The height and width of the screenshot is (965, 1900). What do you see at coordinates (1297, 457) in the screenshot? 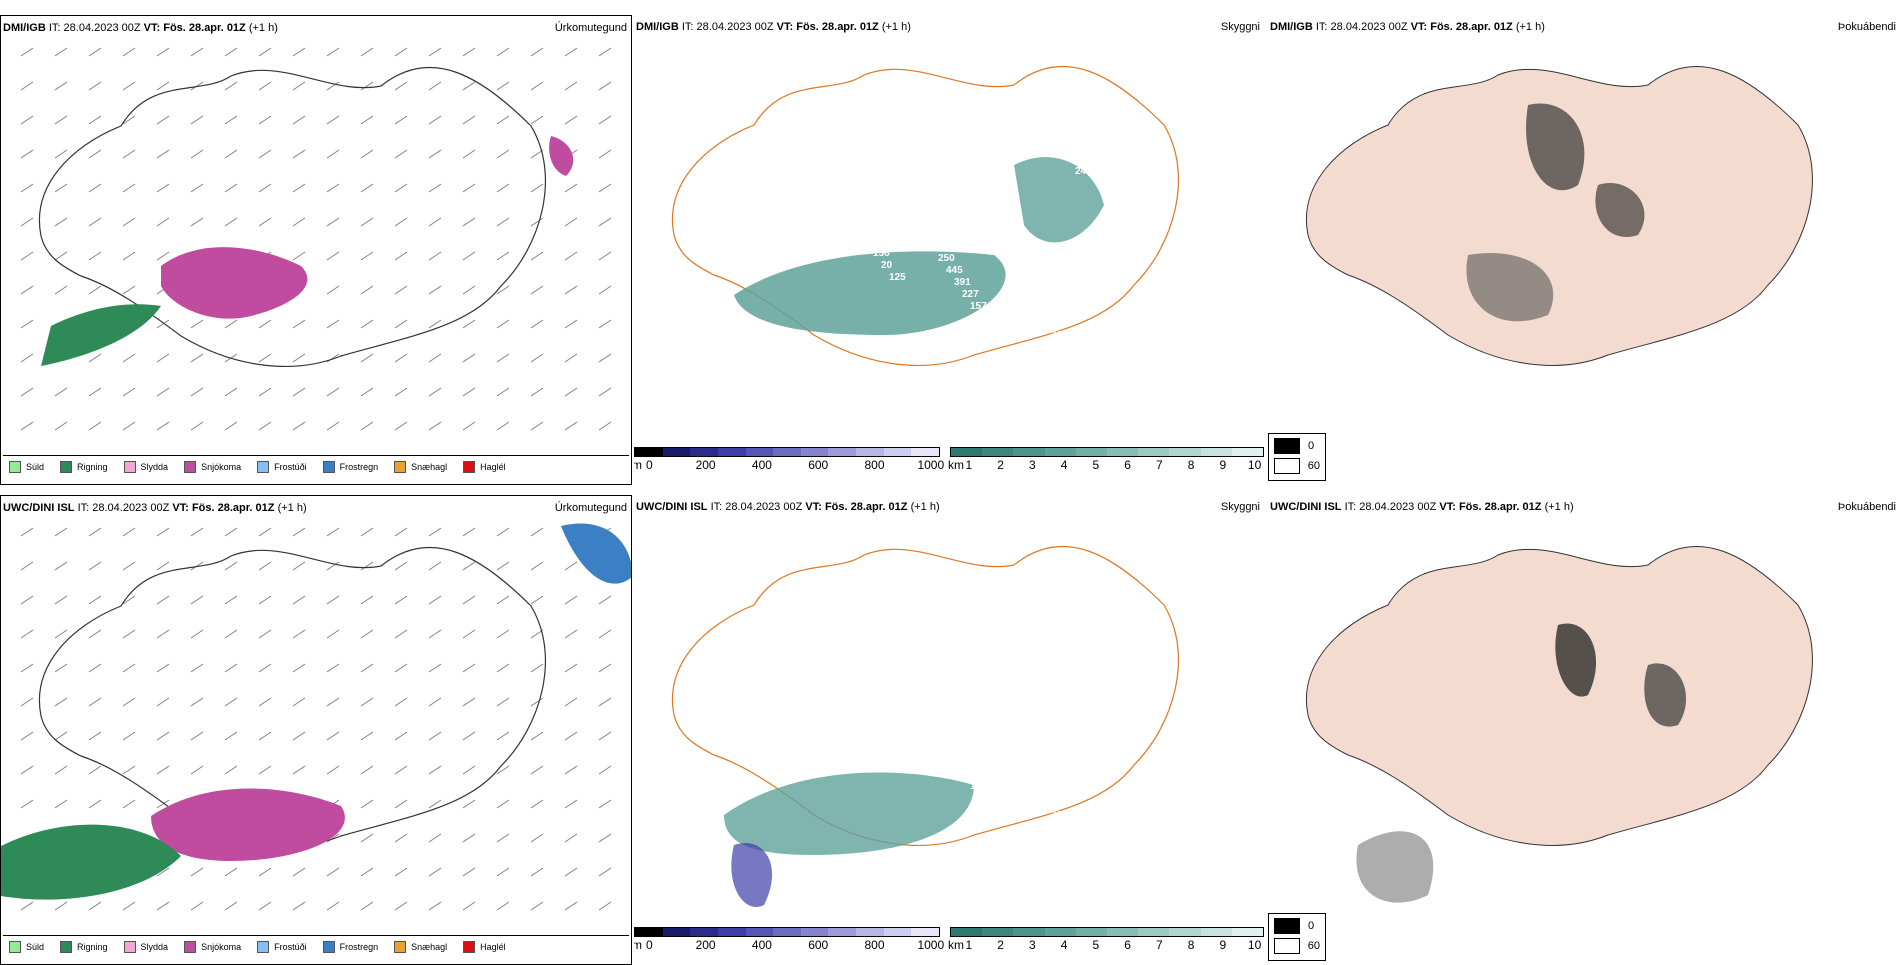
I see `fog-legend: 0 60` at bounding box center [1297, 457].